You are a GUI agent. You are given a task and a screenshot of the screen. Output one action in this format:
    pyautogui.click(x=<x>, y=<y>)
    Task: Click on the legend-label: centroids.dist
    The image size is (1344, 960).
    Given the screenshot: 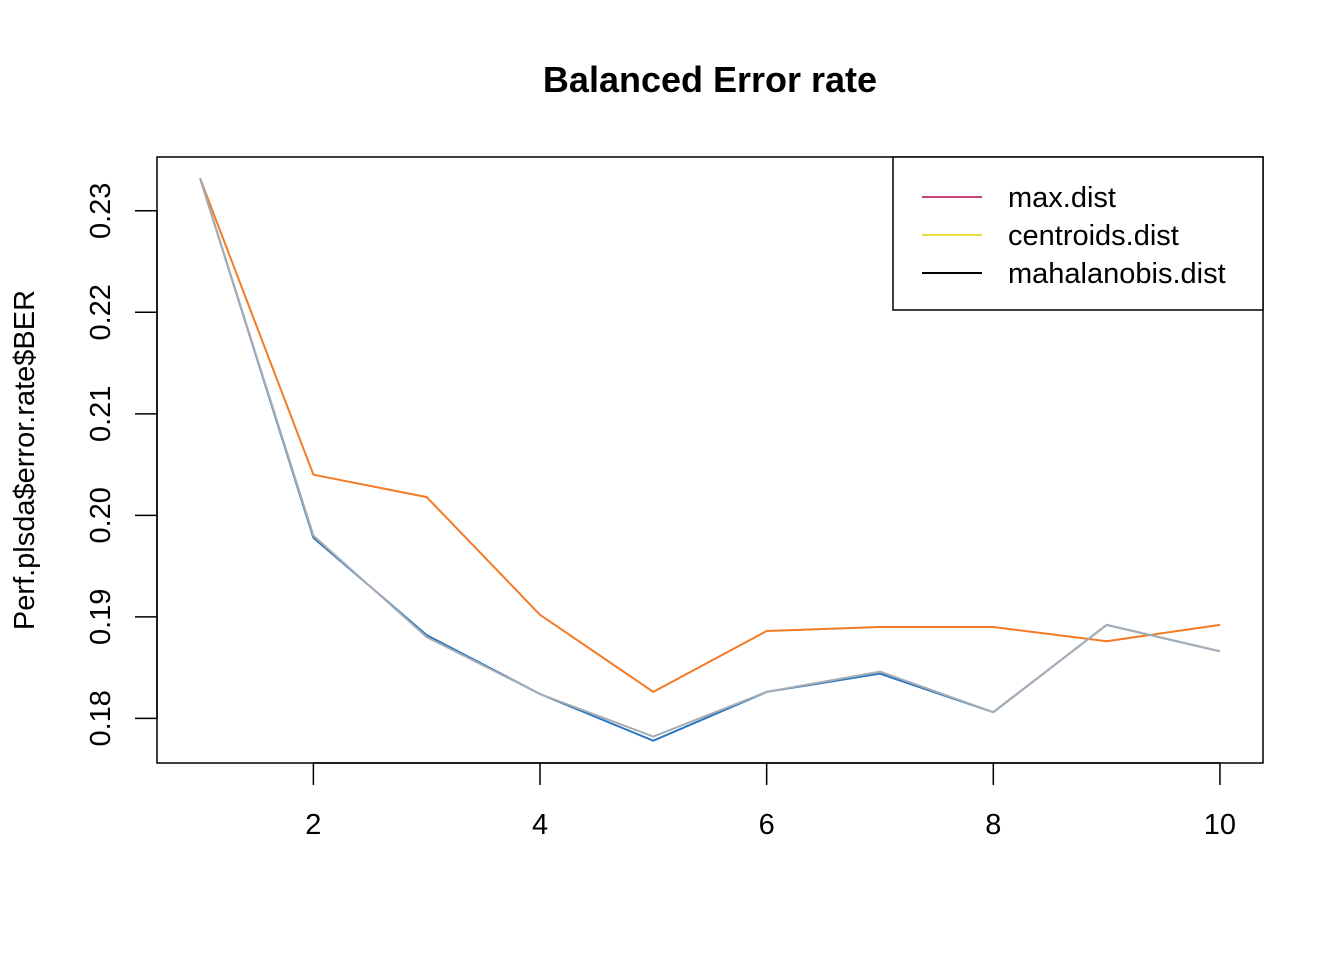 What is the action you would take?
    pyautogui.click(x=1093, y=236)
    